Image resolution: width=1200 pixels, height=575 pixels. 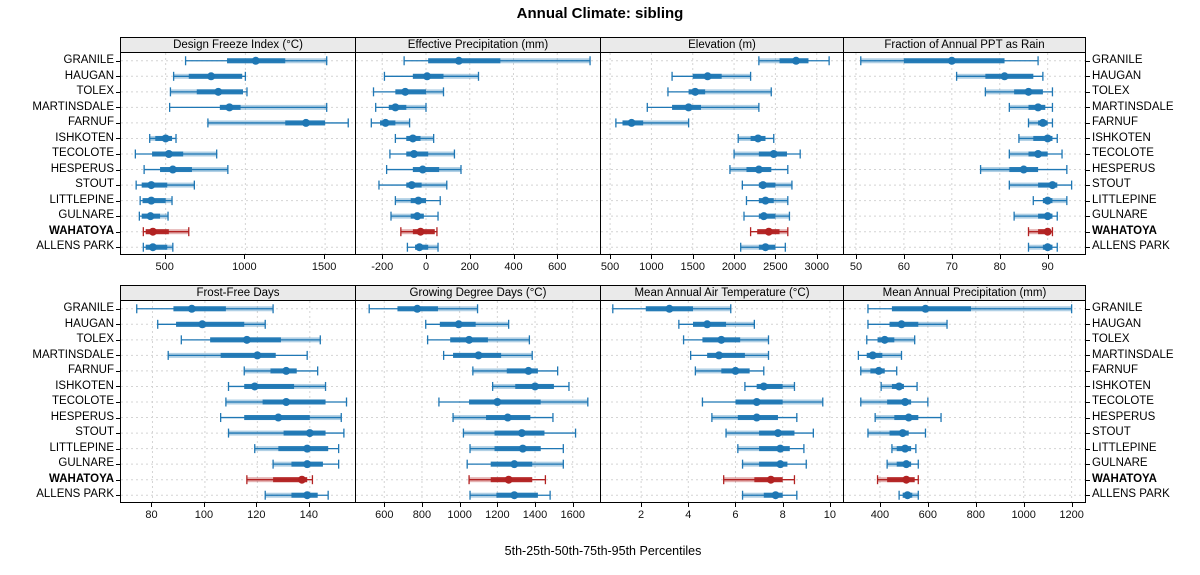 What do you see at coordinates (1124, 478) in the screenshot?
I see `station-label-right: WAHATOYA` at bounding box center [1124, 478].